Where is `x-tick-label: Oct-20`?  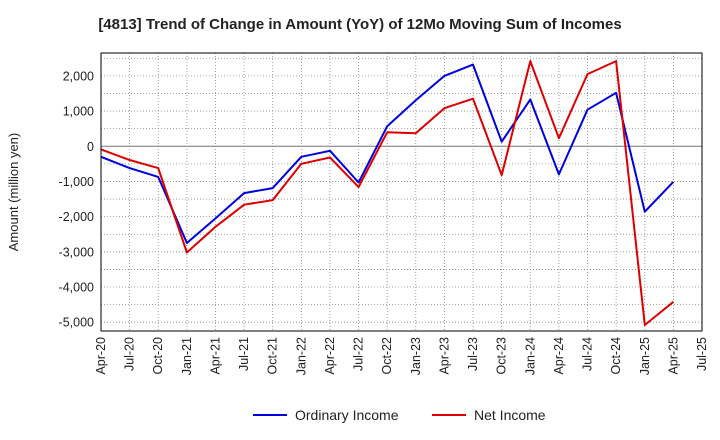
x-tick-label: Oct-20 is located at coordinates (158, 356).